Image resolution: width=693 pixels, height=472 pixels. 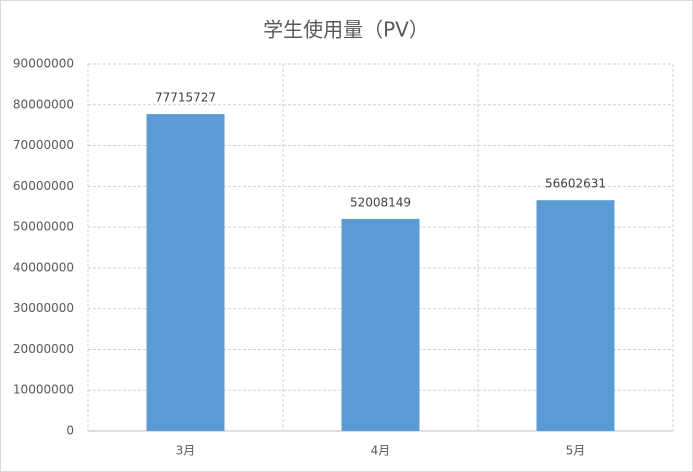 I want to click on y-tick-label: 70000000, so click(x=43, y=145).